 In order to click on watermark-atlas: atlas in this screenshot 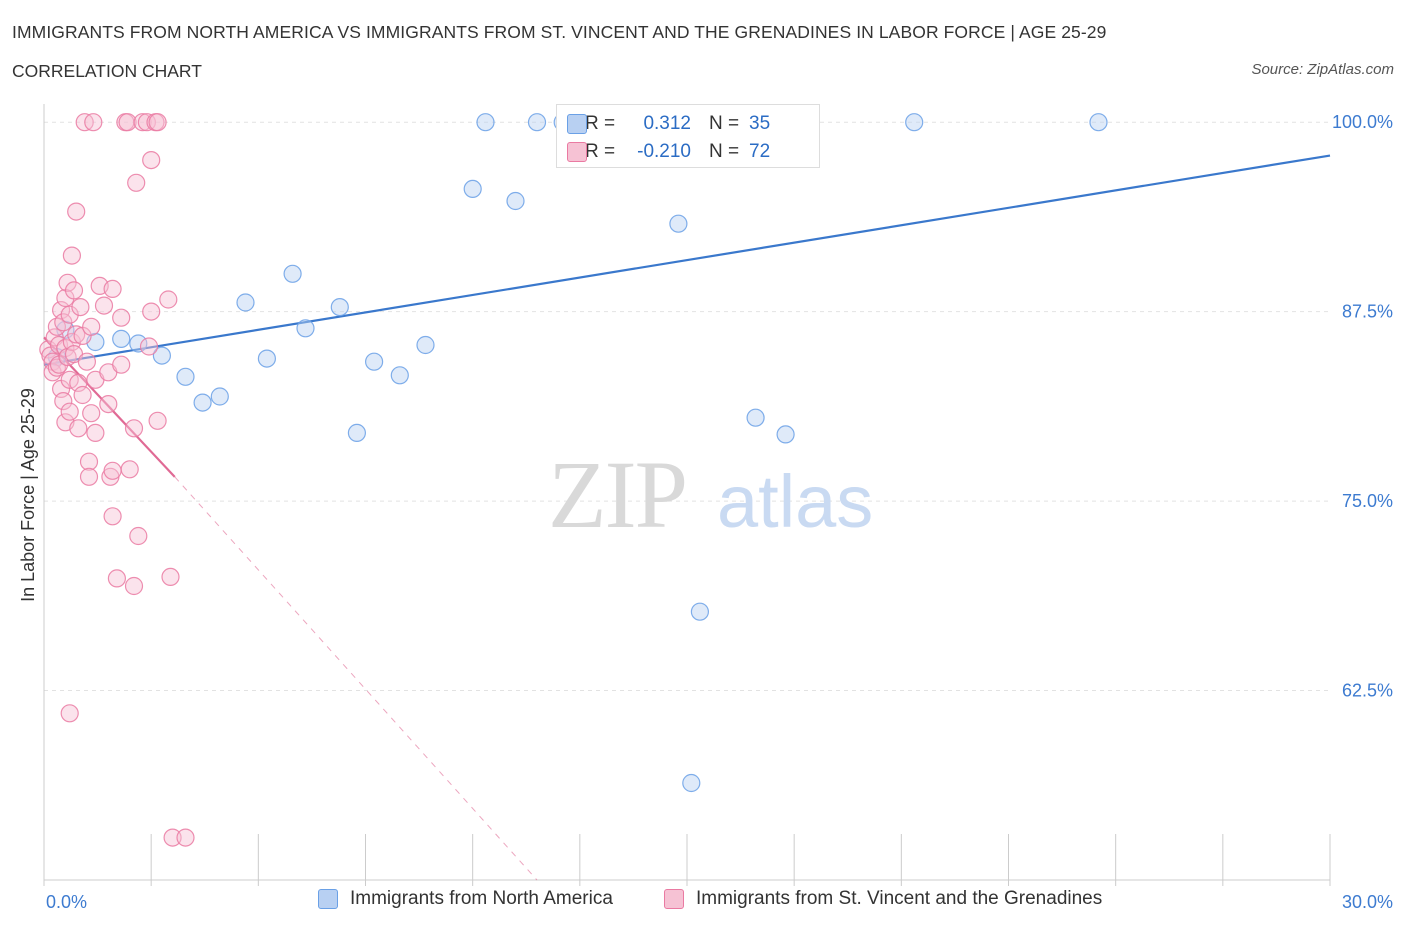, I will do `click(795, 501)`.